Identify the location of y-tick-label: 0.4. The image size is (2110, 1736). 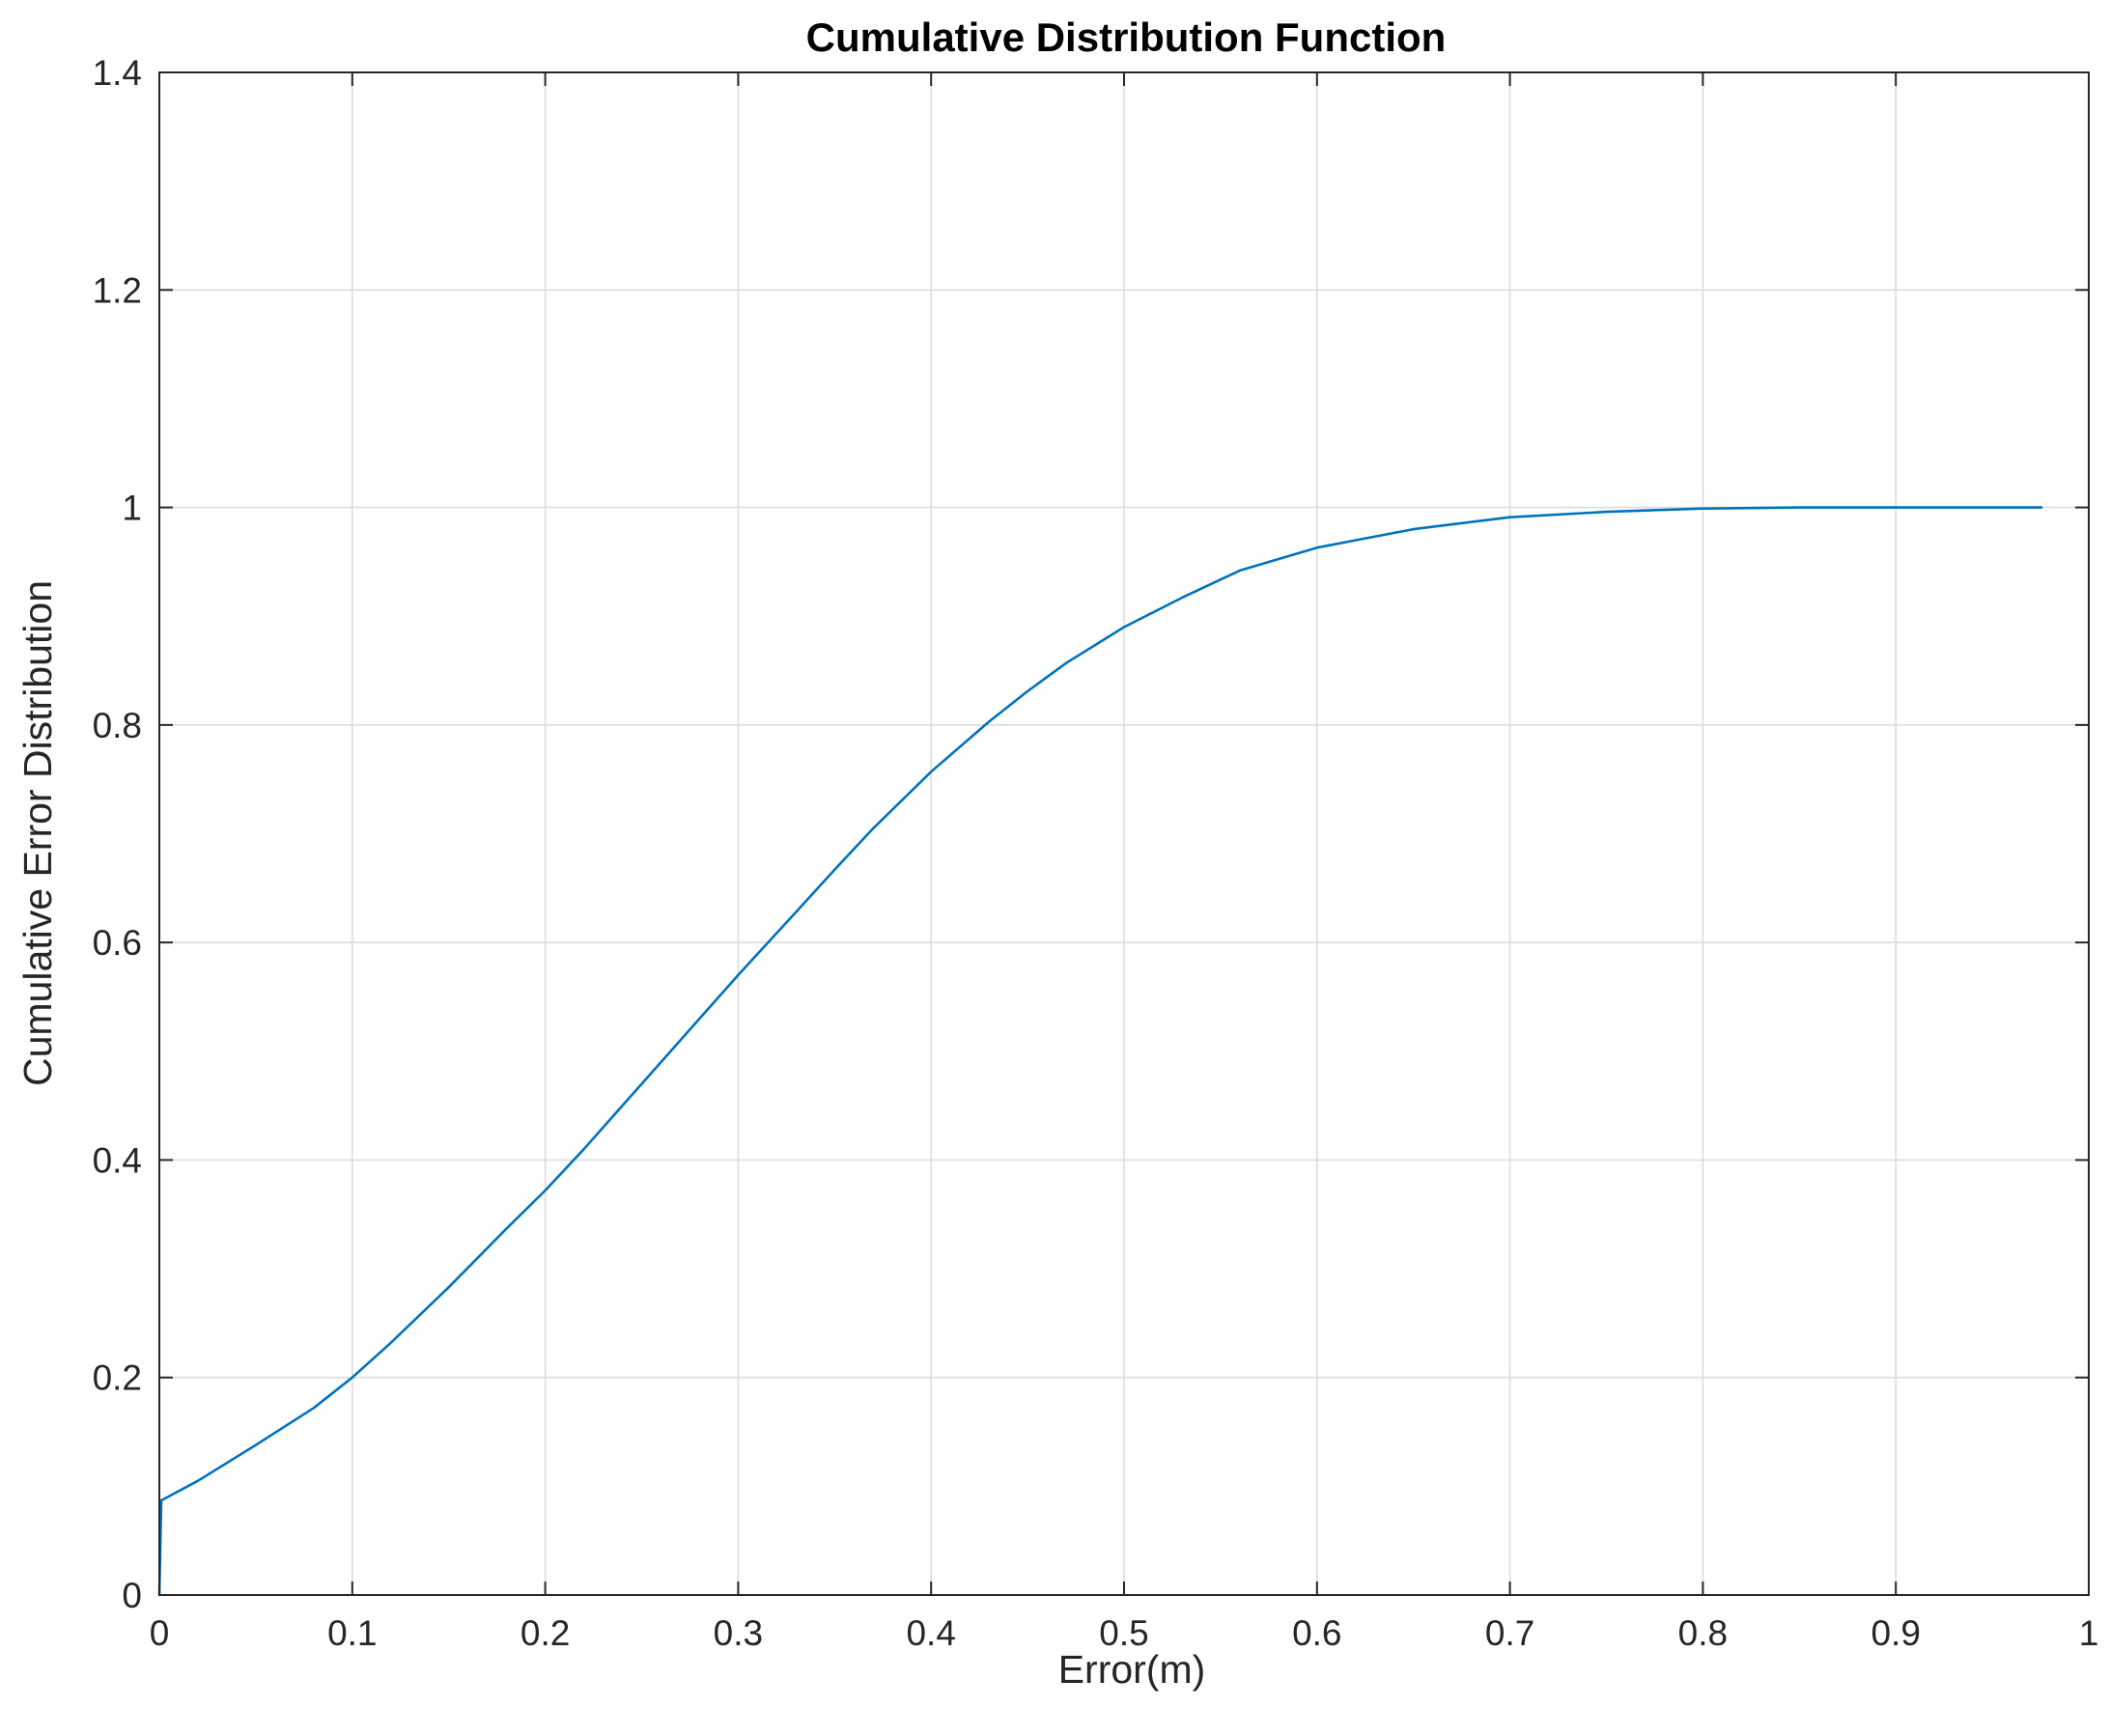
(118, 1160).